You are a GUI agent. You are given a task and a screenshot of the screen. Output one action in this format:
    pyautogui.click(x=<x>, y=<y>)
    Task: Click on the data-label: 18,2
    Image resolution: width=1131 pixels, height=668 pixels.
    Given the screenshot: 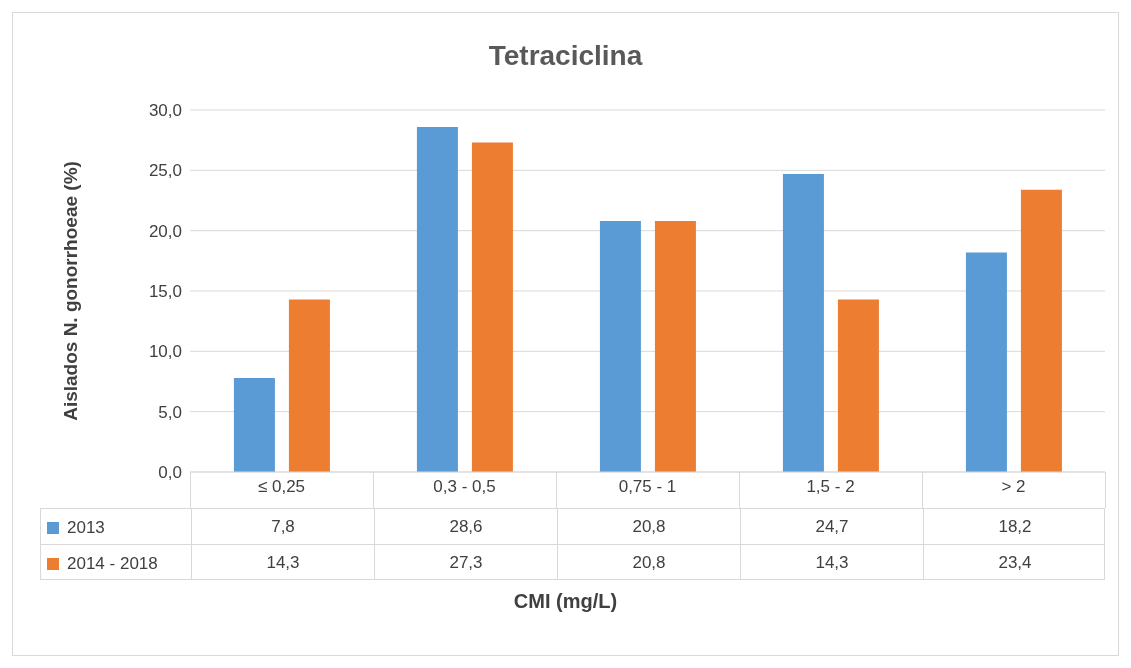 What is the action you would take?
    pyautogui.click(x=1014, y=526)
    